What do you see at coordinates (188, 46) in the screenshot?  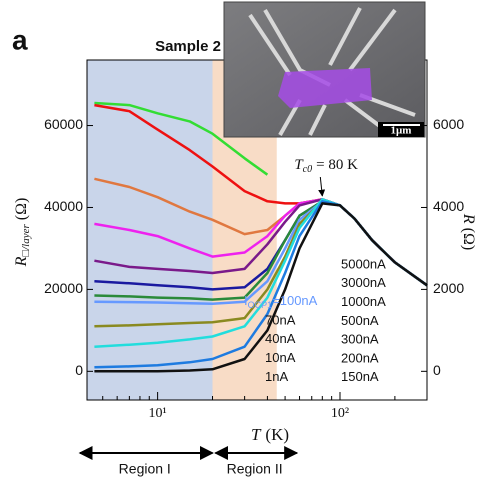 I see `chart-title: Sample 2` at bounding box center [188, 46].